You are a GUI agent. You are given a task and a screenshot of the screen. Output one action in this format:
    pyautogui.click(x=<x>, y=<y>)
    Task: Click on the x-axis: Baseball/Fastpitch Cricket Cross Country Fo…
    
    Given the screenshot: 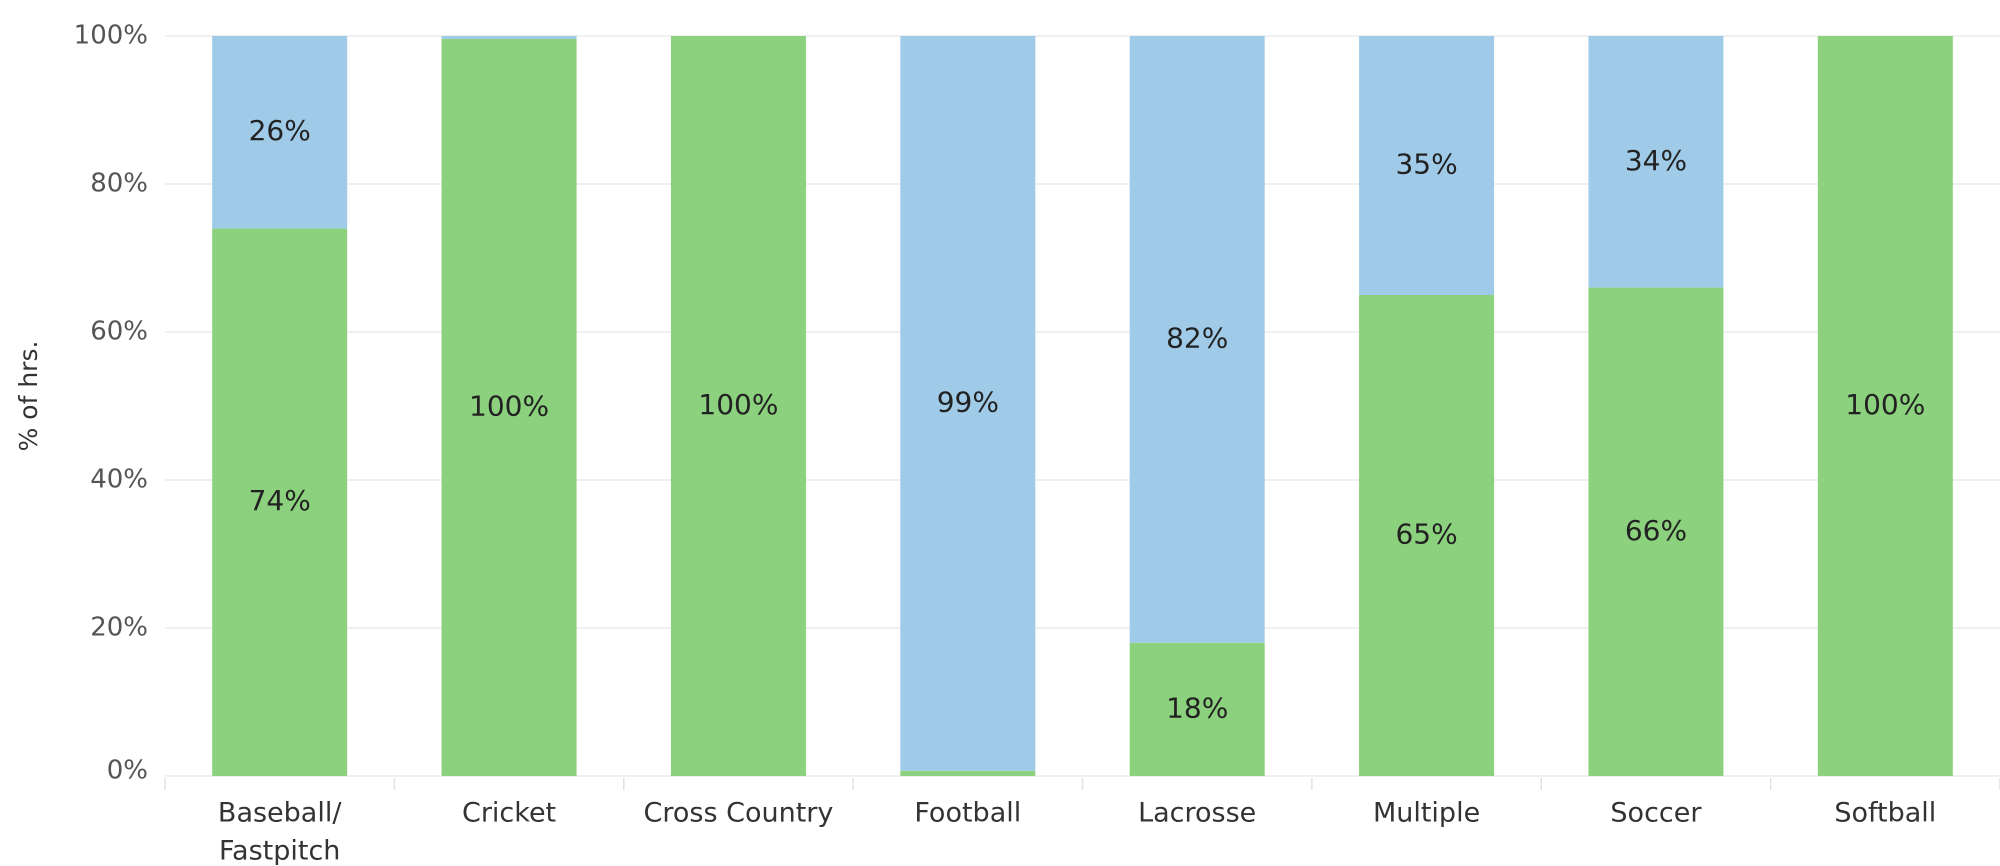 What is the action you would take?
    pyautogui.click(x=1082, y=822)
    